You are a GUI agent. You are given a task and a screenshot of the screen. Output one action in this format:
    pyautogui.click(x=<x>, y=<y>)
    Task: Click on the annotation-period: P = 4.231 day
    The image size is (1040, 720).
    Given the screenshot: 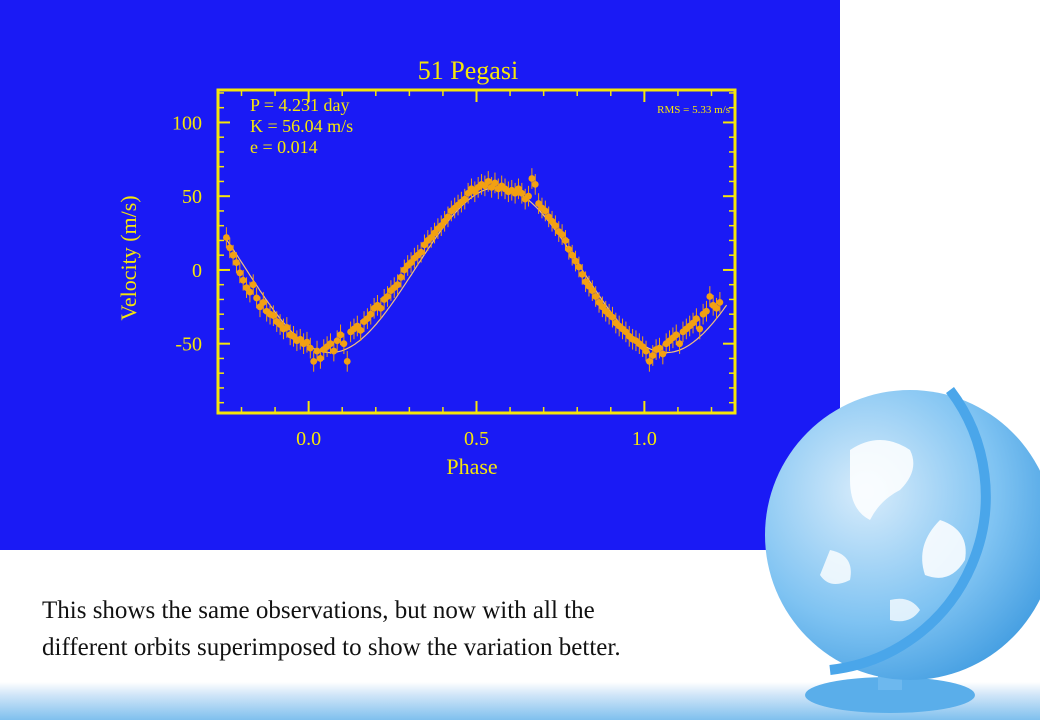 What is the action you would take?
    pyautogui.click(x=299, y=105)
    